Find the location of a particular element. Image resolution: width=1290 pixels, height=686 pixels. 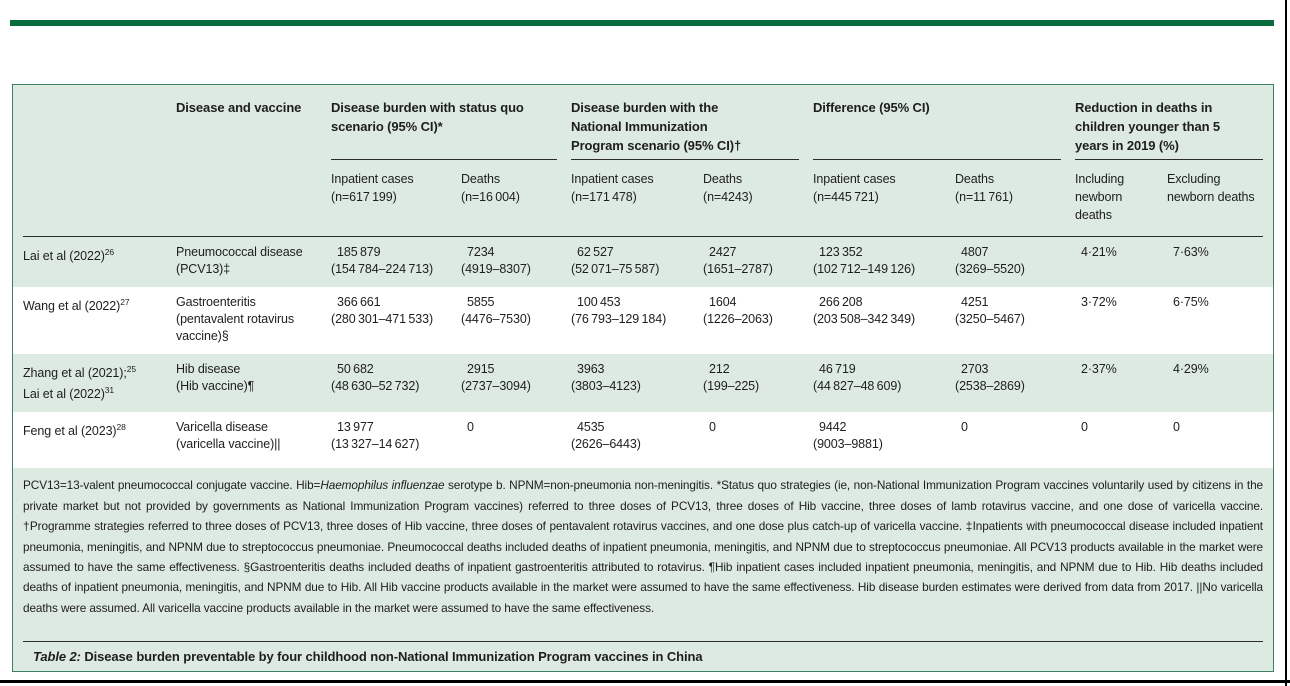

value-cell: 123 352 (102 712–149 126) is located at coordinates (864, 260).